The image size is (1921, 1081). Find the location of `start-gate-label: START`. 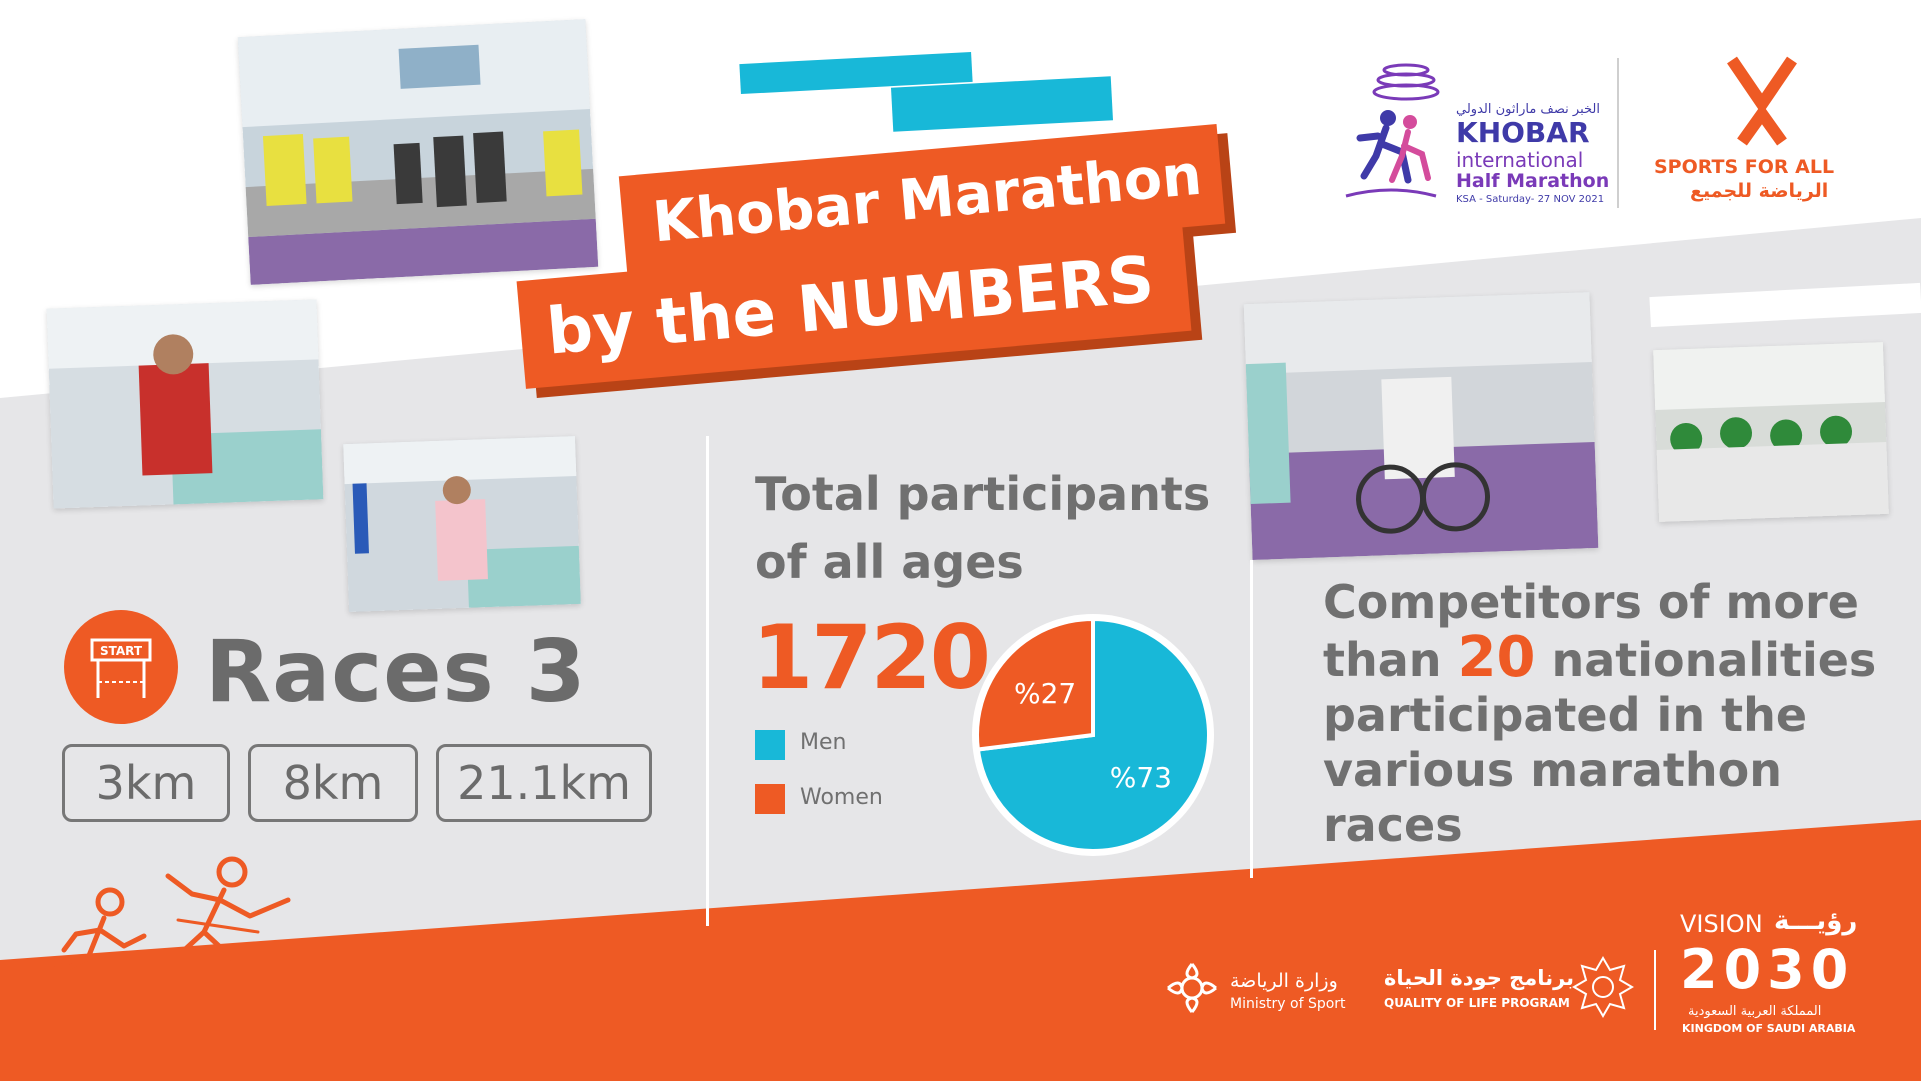

start-gate-label: START is located at coordinates (121, 651).